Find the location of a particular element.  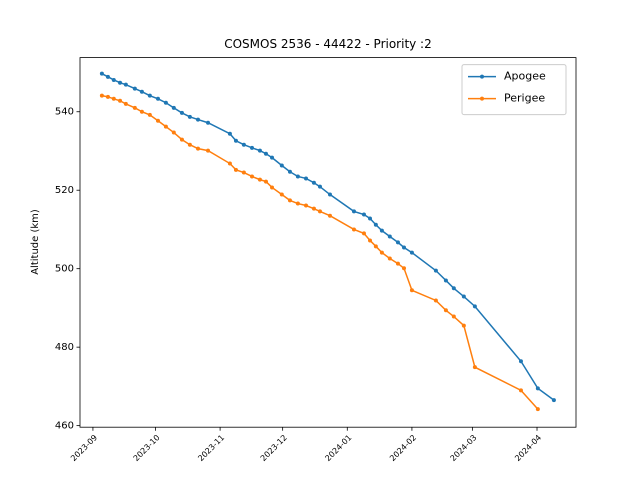

y-tick-label: 460 is located at coordinates (64, 426).